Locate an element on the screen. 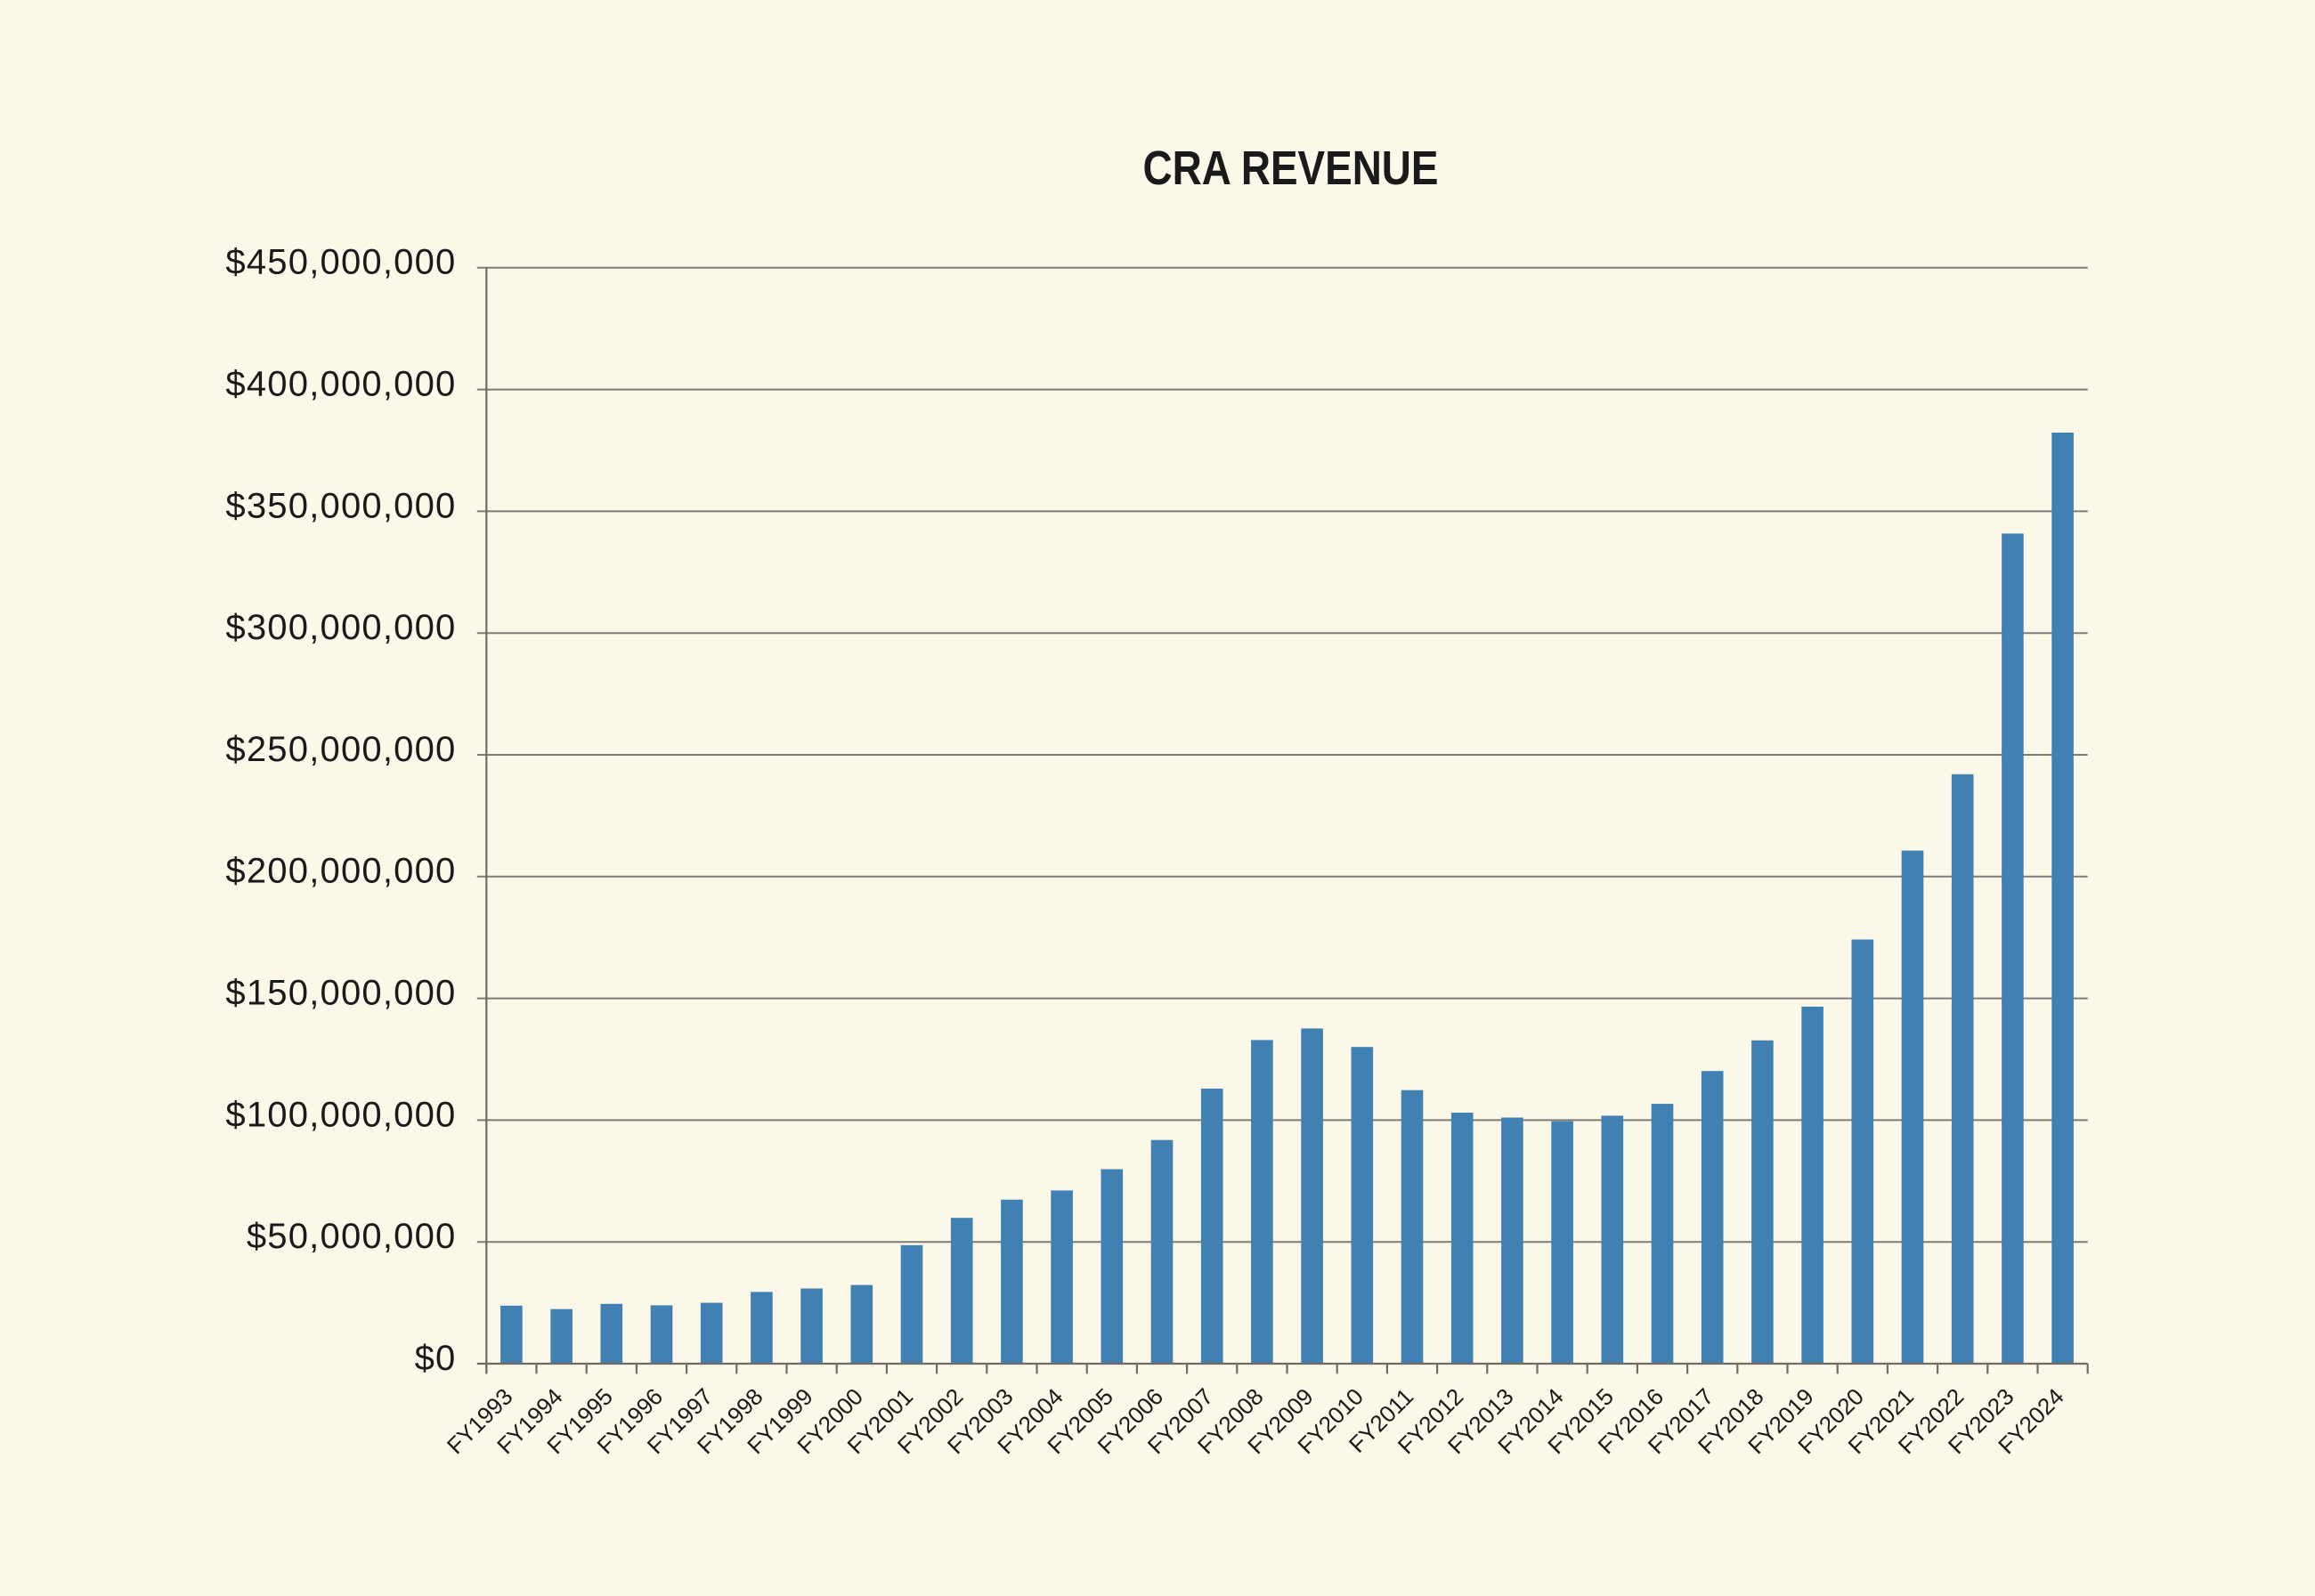  svg-text: $250,000,000 is located at coordinates (340, 749).